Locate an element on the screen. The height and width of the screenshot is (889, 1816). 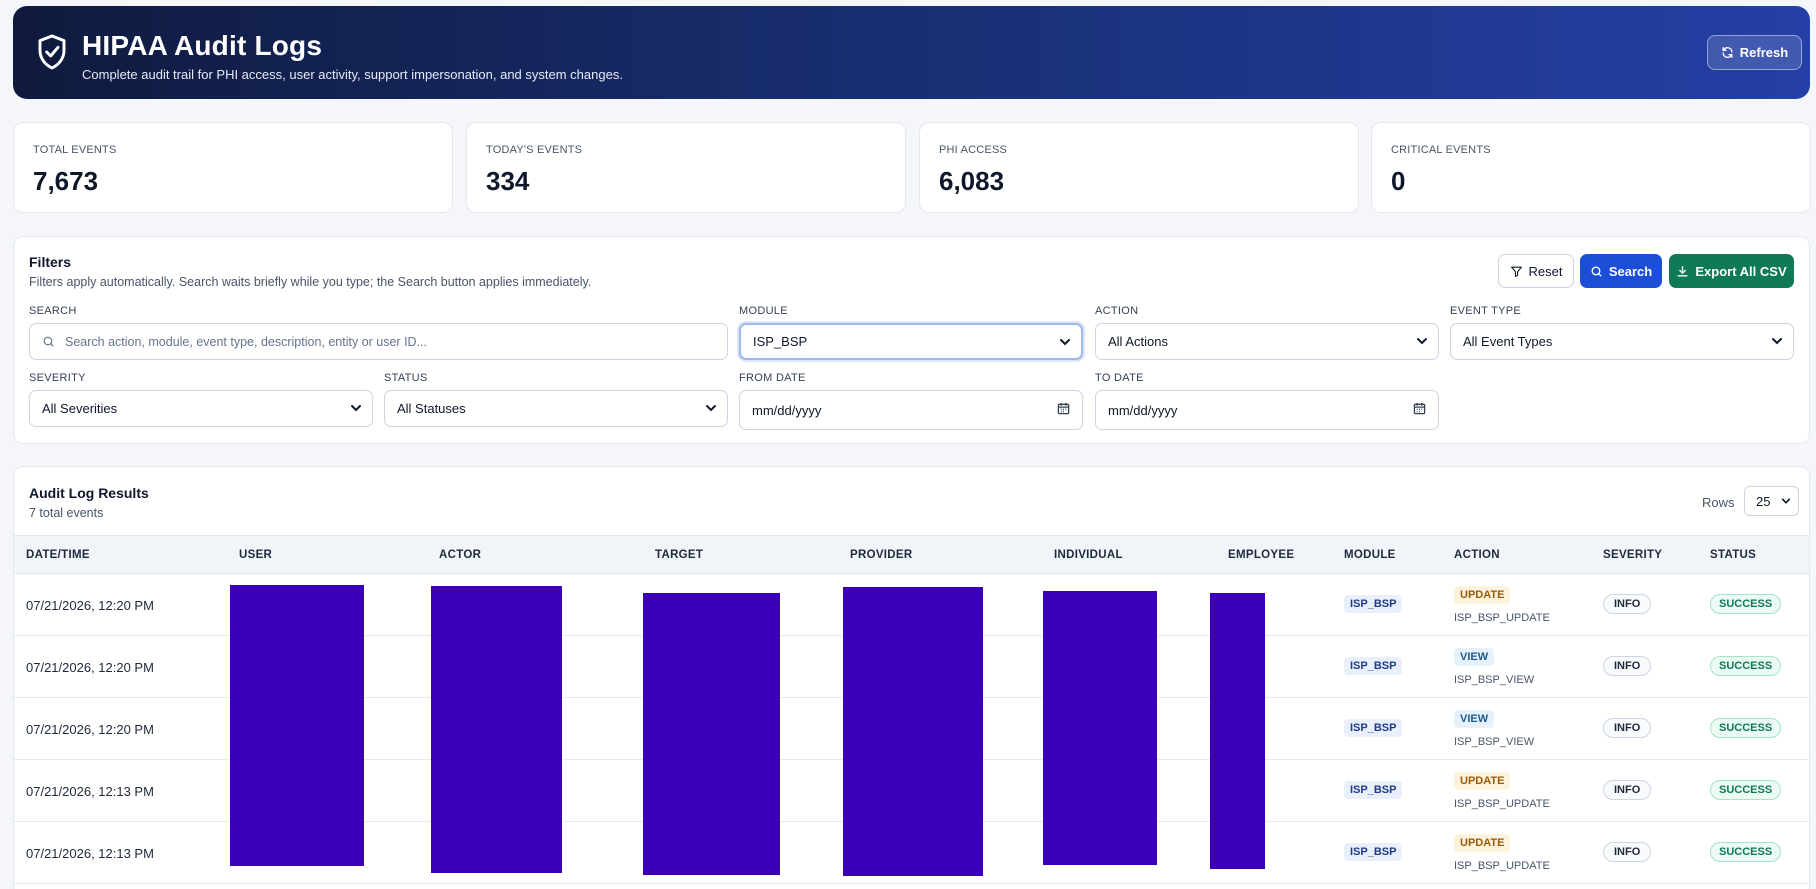
severity-select: All Severities is located at coordinates (201, 408).